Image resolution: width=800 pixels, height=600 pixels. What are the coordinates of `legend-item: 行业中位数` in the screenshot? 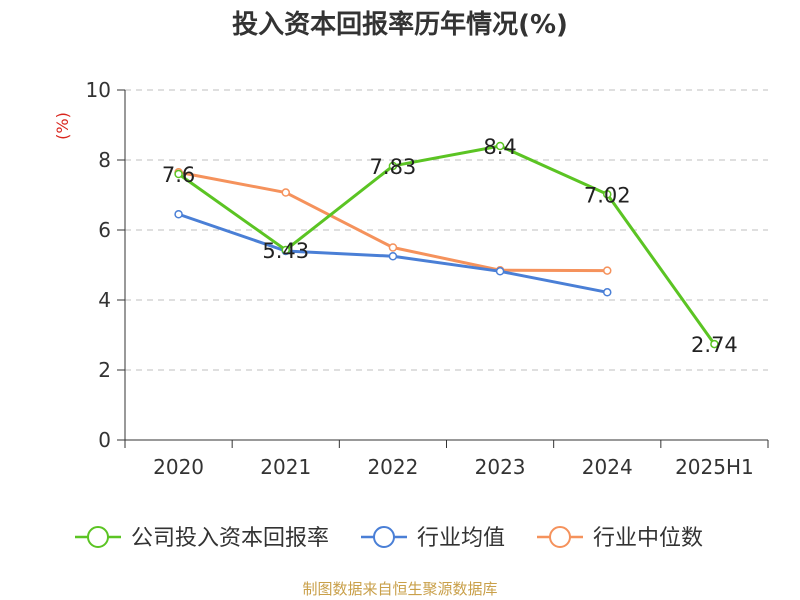 It's located at (620, 538).